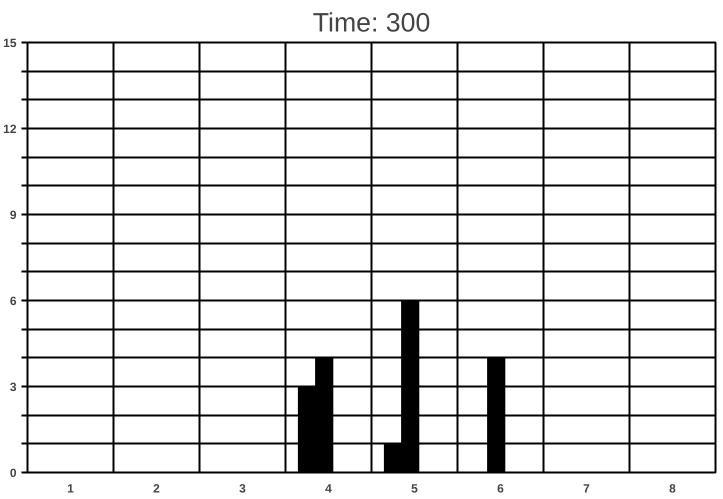 The image size is (723, 499). What do you see at coordinates (13, 215) in the screenshot?
I see `y-tick-label: 9` at bounding box center [13, 215].